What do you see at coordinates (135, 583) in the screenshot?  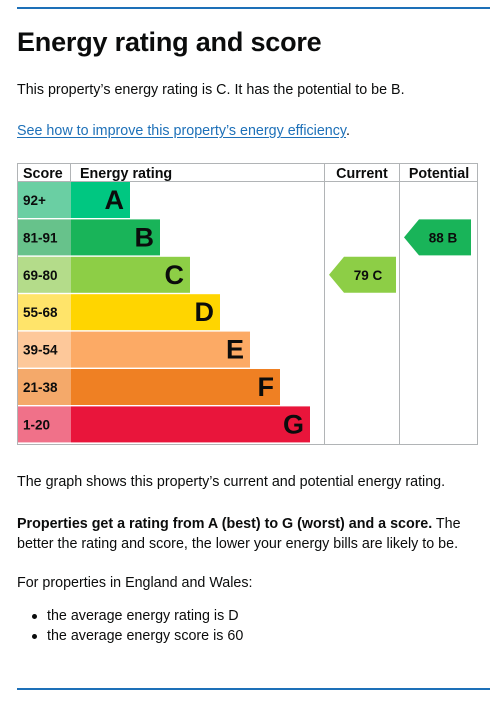 I see `region-note: For properties in England and Wales:` at bounding box center [135, 583].